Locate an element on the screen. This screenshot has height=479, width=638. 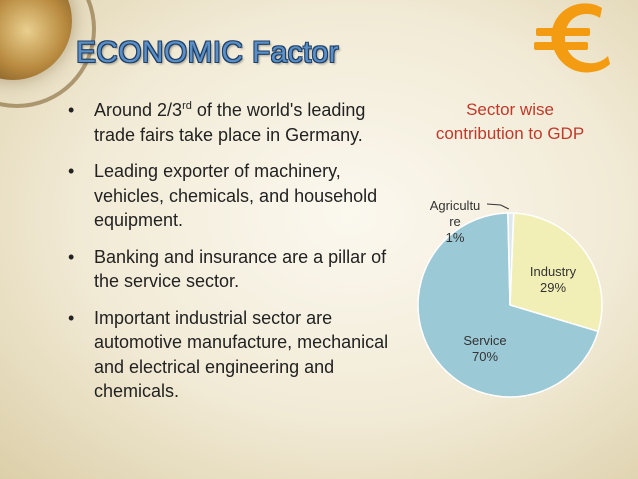
pie-slice-agriculture is located at coordinates (511, 259).